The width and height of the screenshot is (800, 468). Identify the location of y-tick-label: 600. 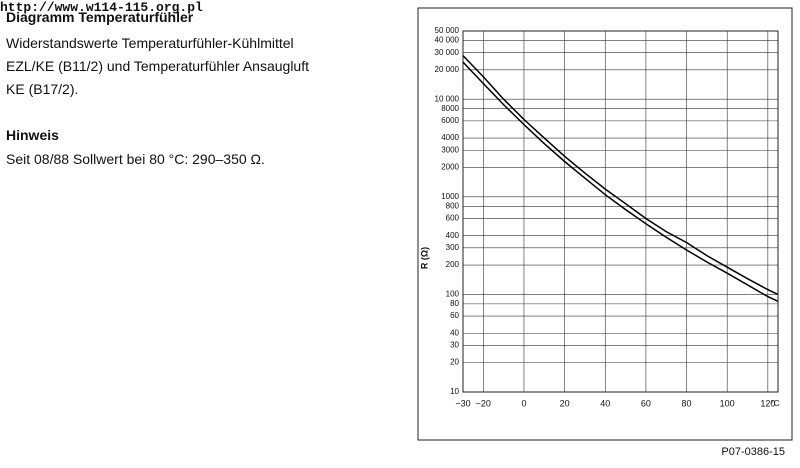
(453, 218).